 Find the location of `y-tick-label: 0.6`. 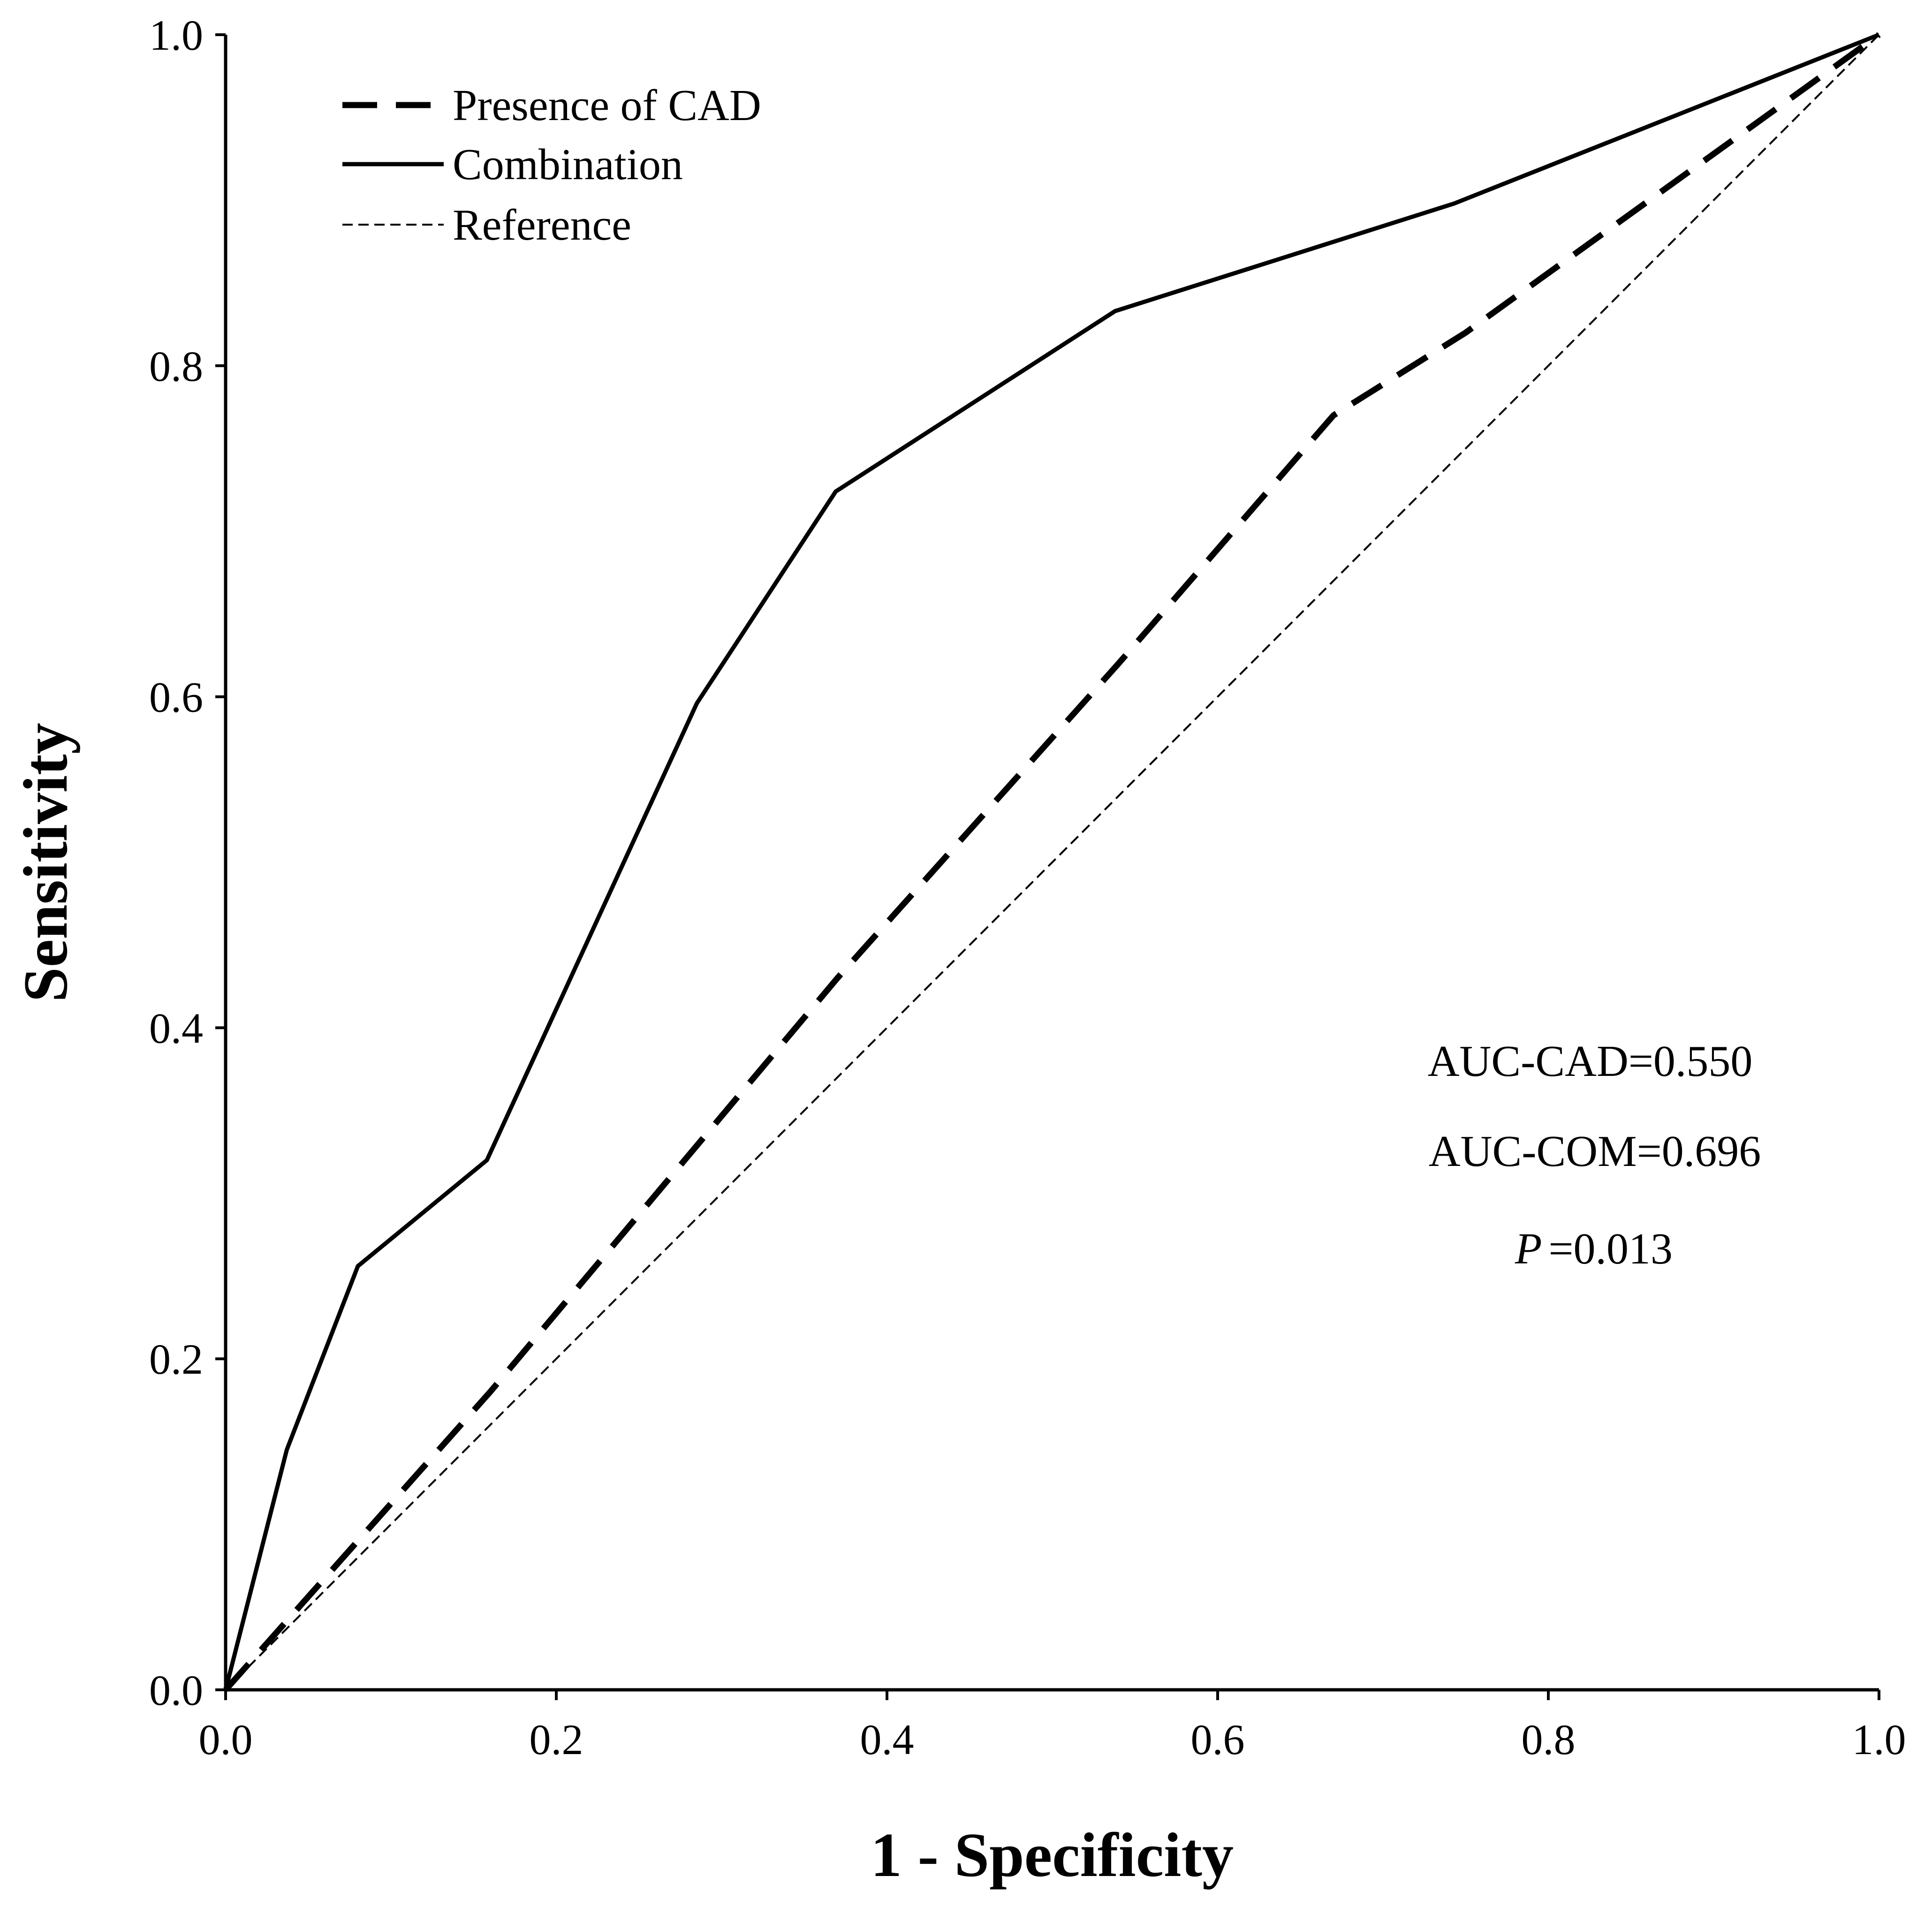

y-tick-label: 0.6 is located at coordinates (176, 697).